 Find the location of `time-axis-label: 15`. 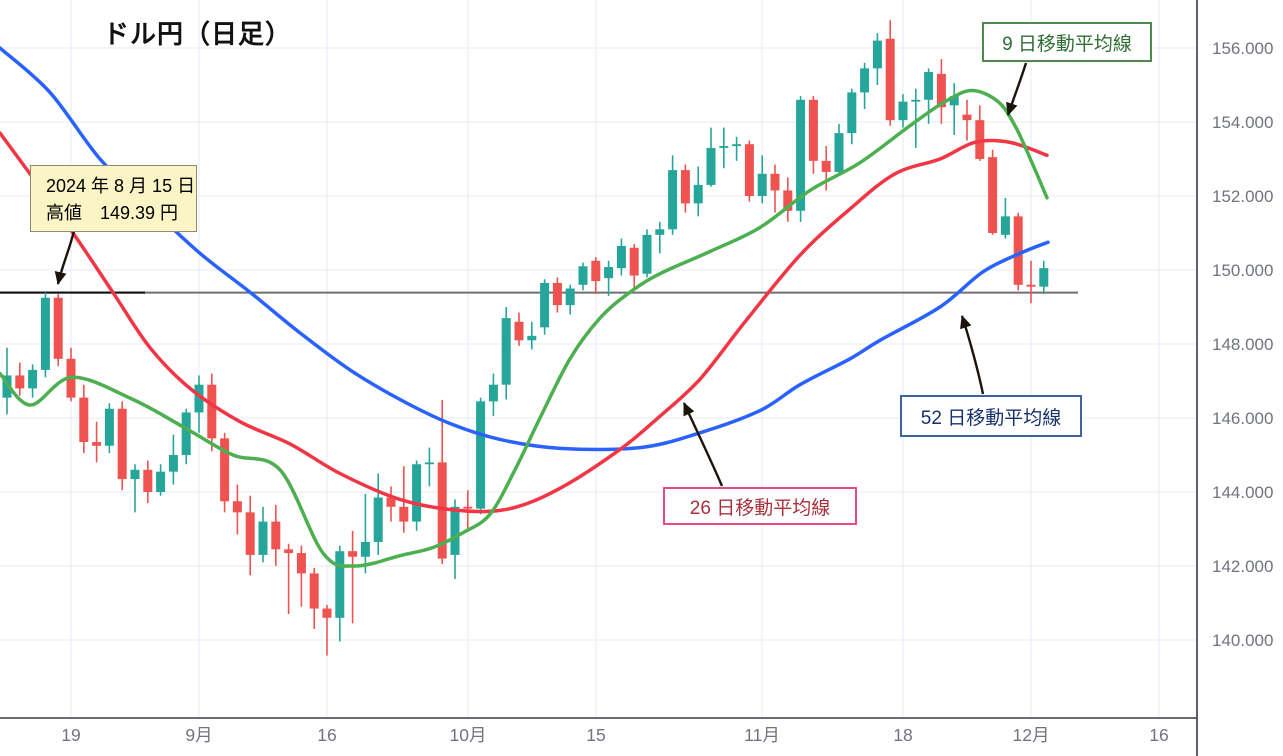

time-axis-label: 15 is located at coordinates (595, 735).